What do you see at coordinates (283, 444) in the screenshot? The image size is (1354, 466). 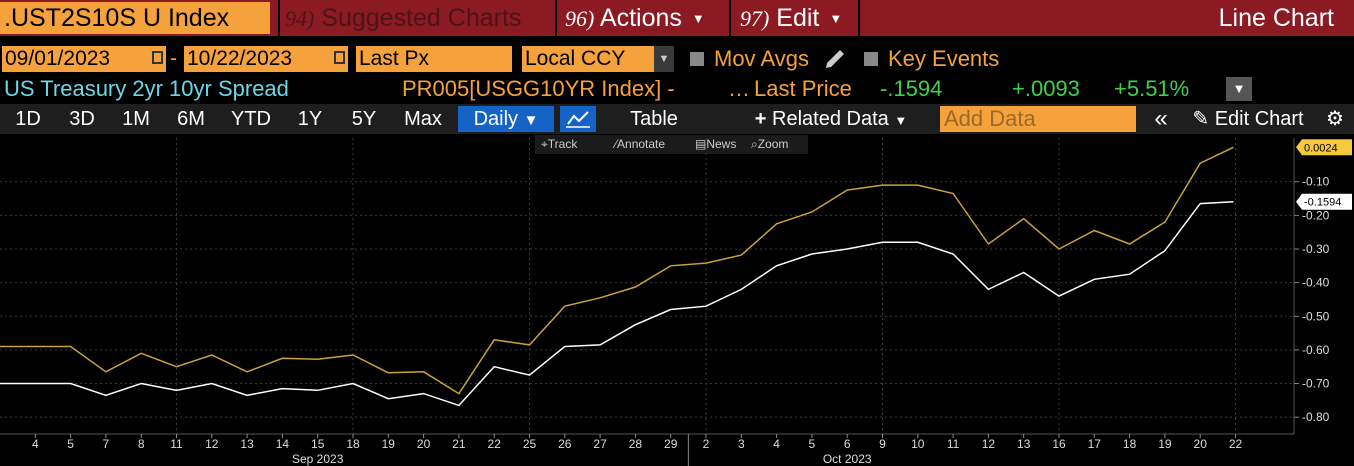 I see `x-tick-label: 14` at bounding box center [283, 444].